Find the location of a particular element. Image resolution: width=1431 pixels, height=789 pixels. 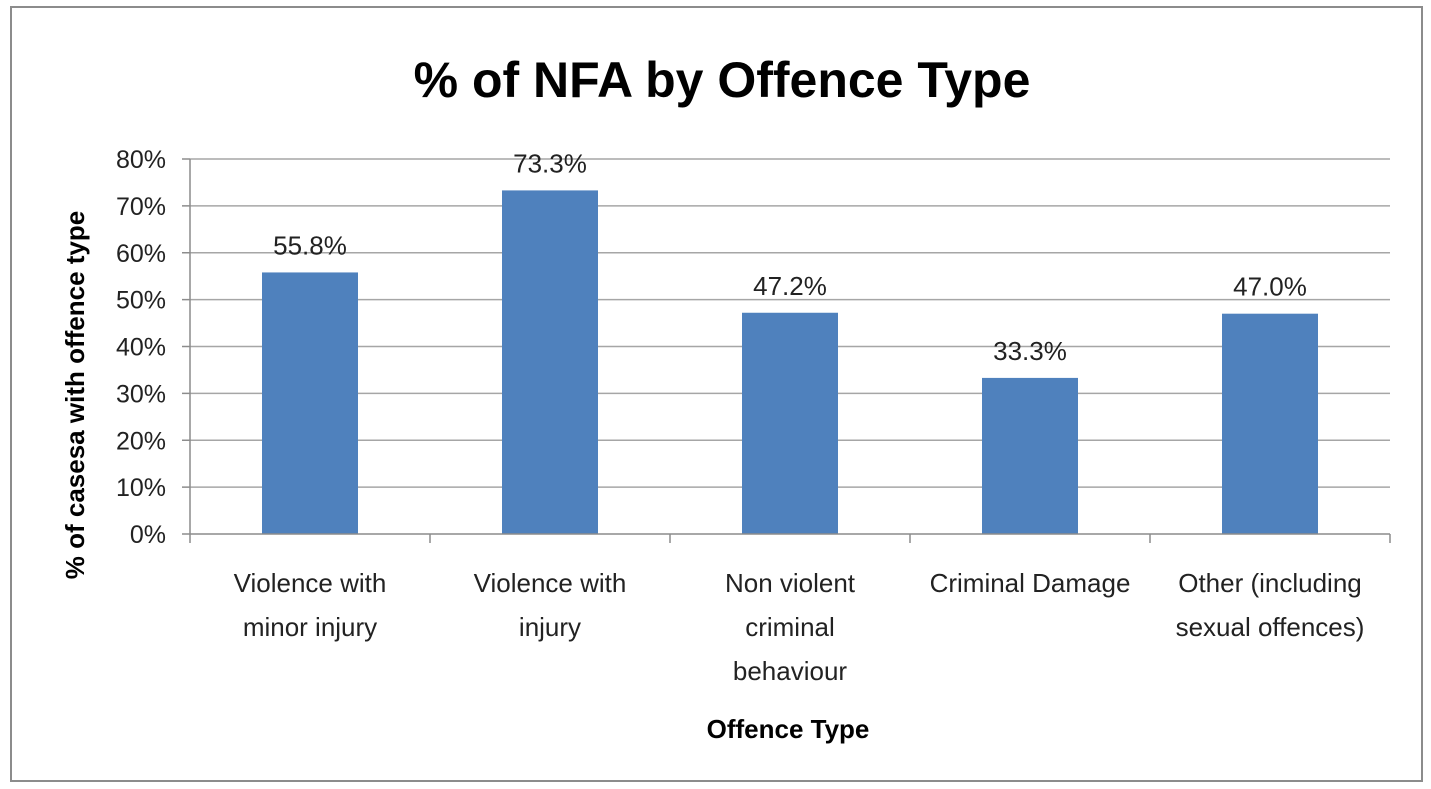

y-tick-label: 0% is located at coordinates (148, 535).